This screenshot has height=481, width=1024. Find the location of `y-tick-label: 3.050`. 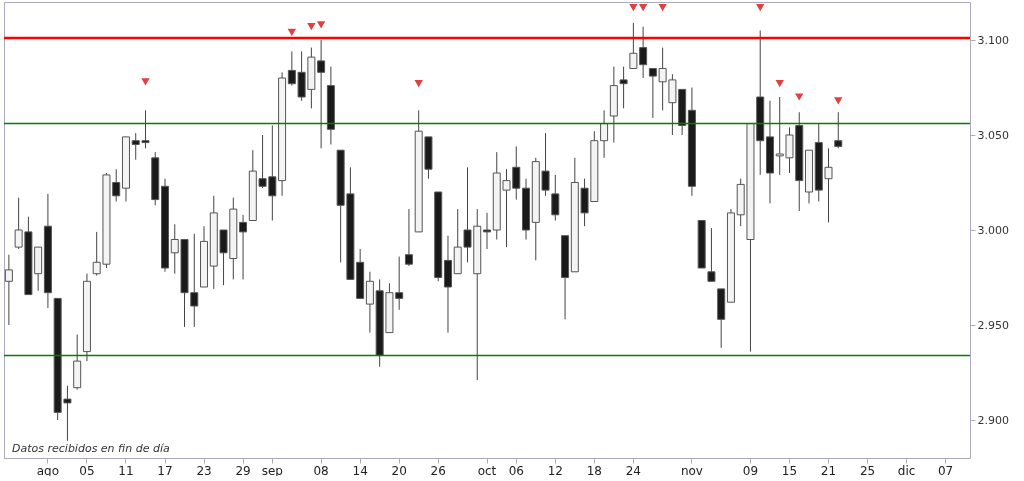

y-tick-label: 3.050 is located at coordinates (993, 135).